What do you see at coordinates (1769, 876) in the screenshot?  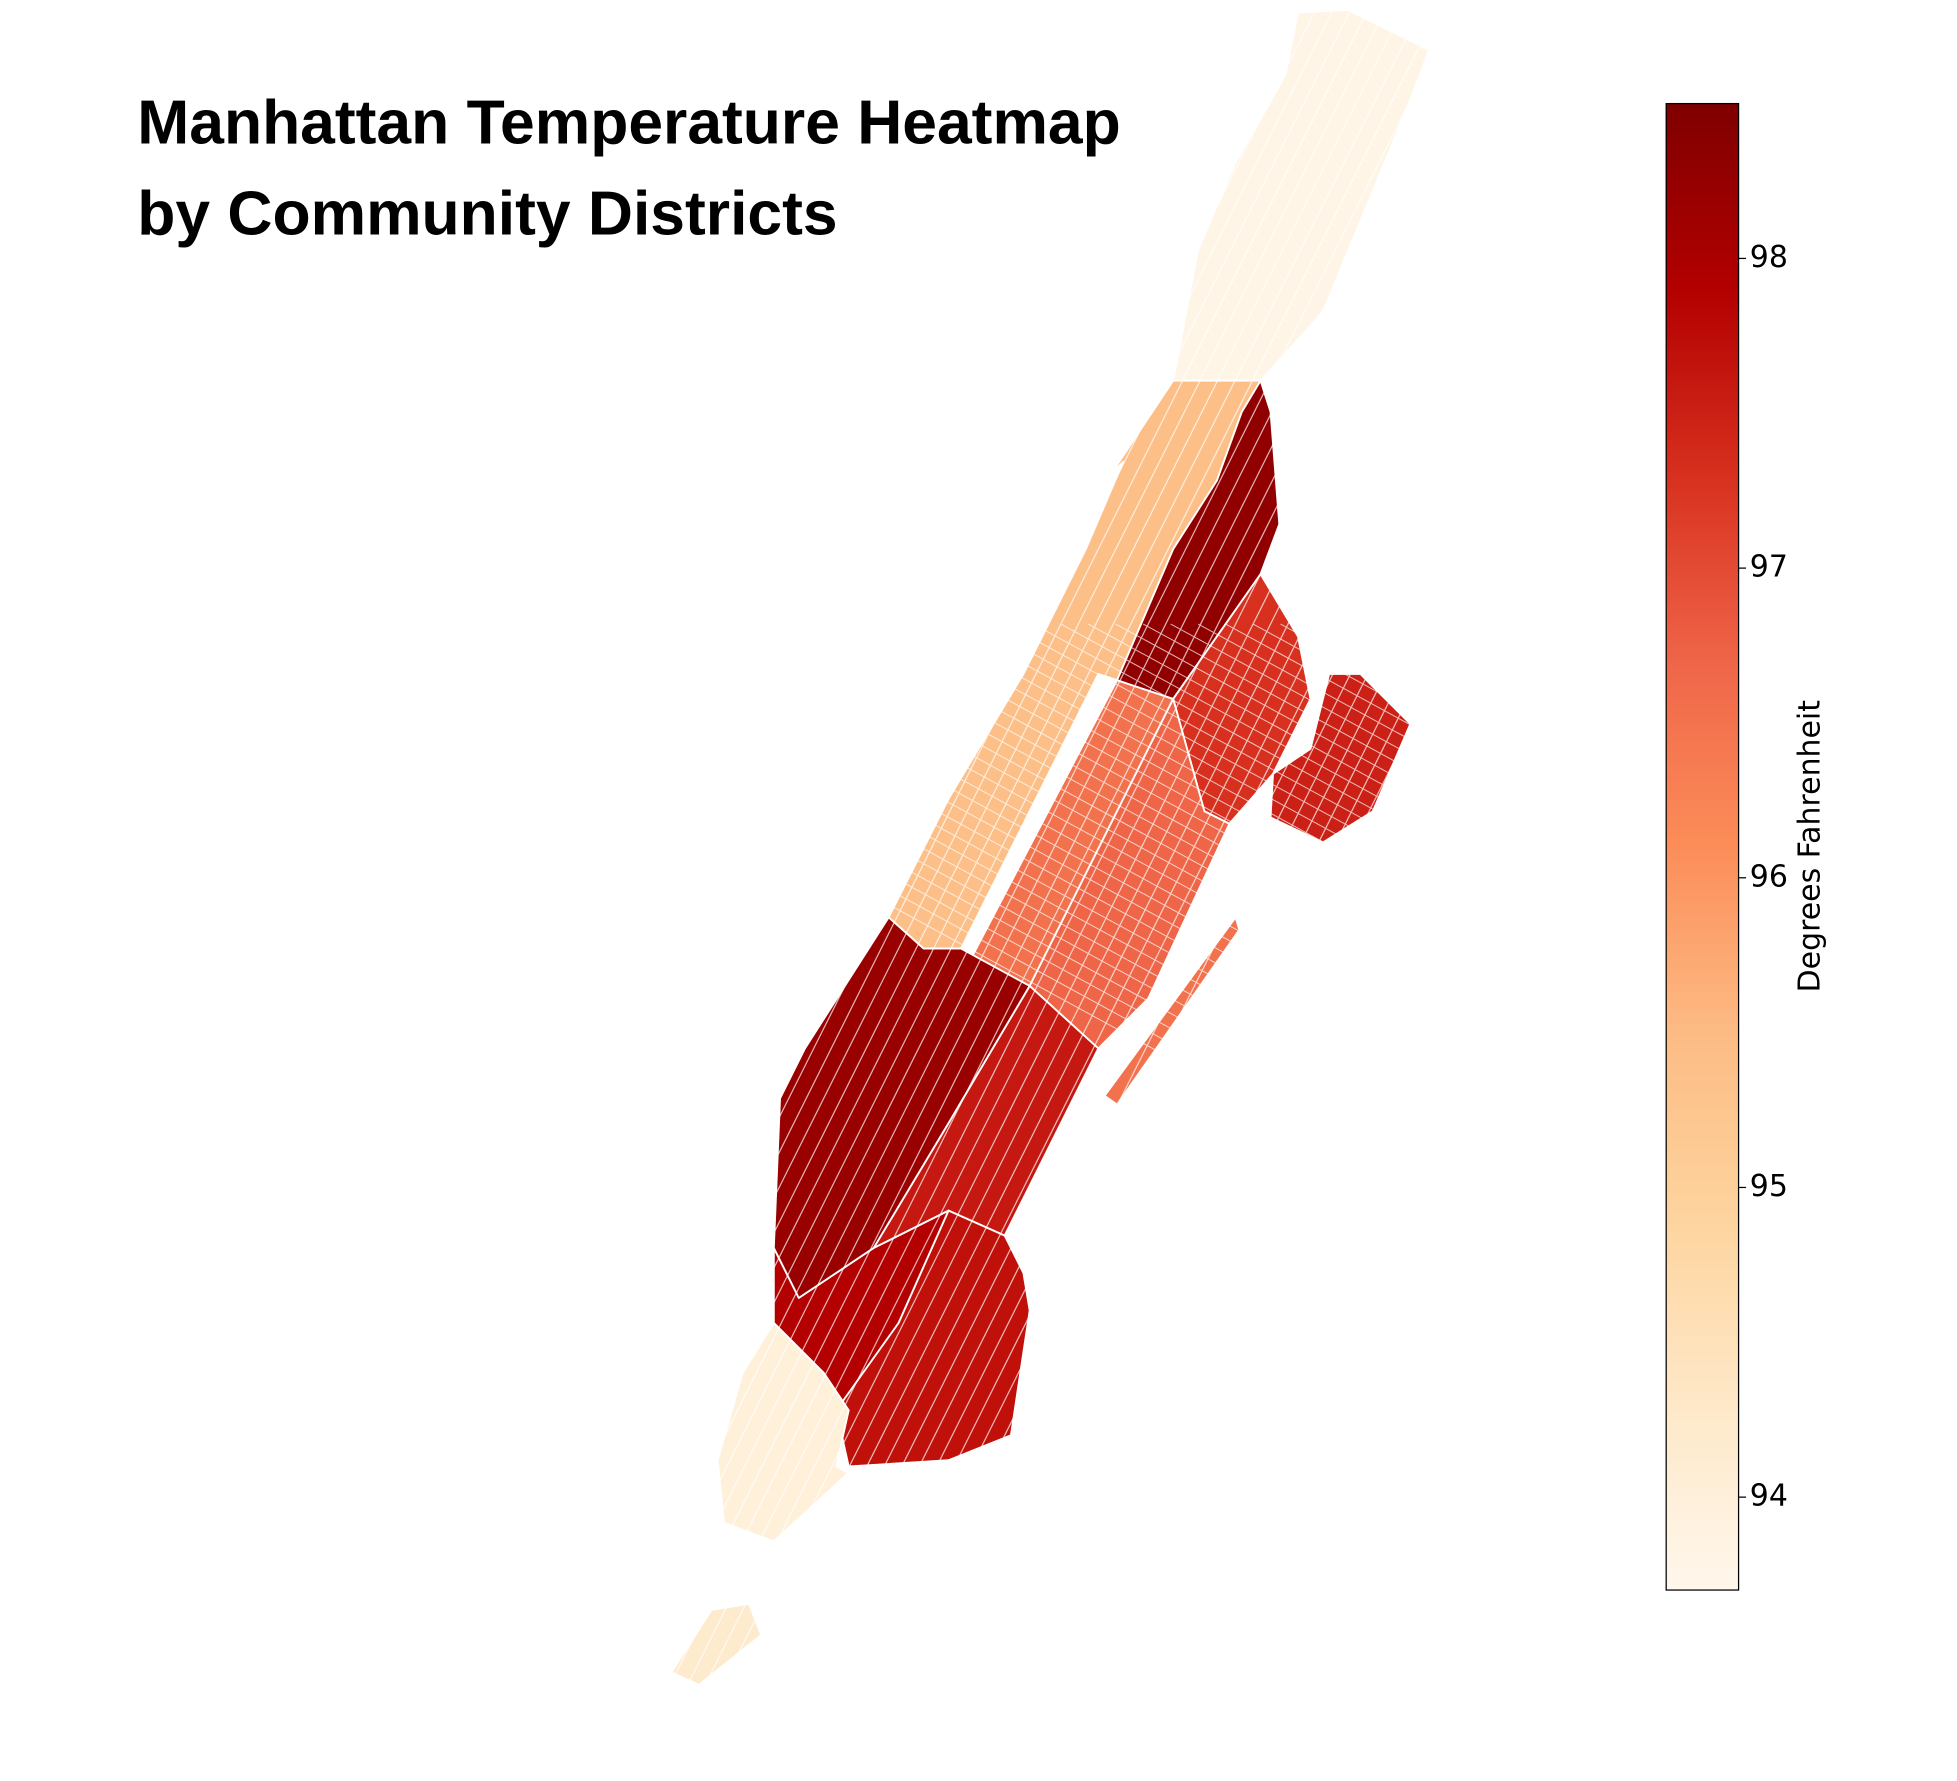 I see `tick-label: 96` at bounding box center [1769, 876].